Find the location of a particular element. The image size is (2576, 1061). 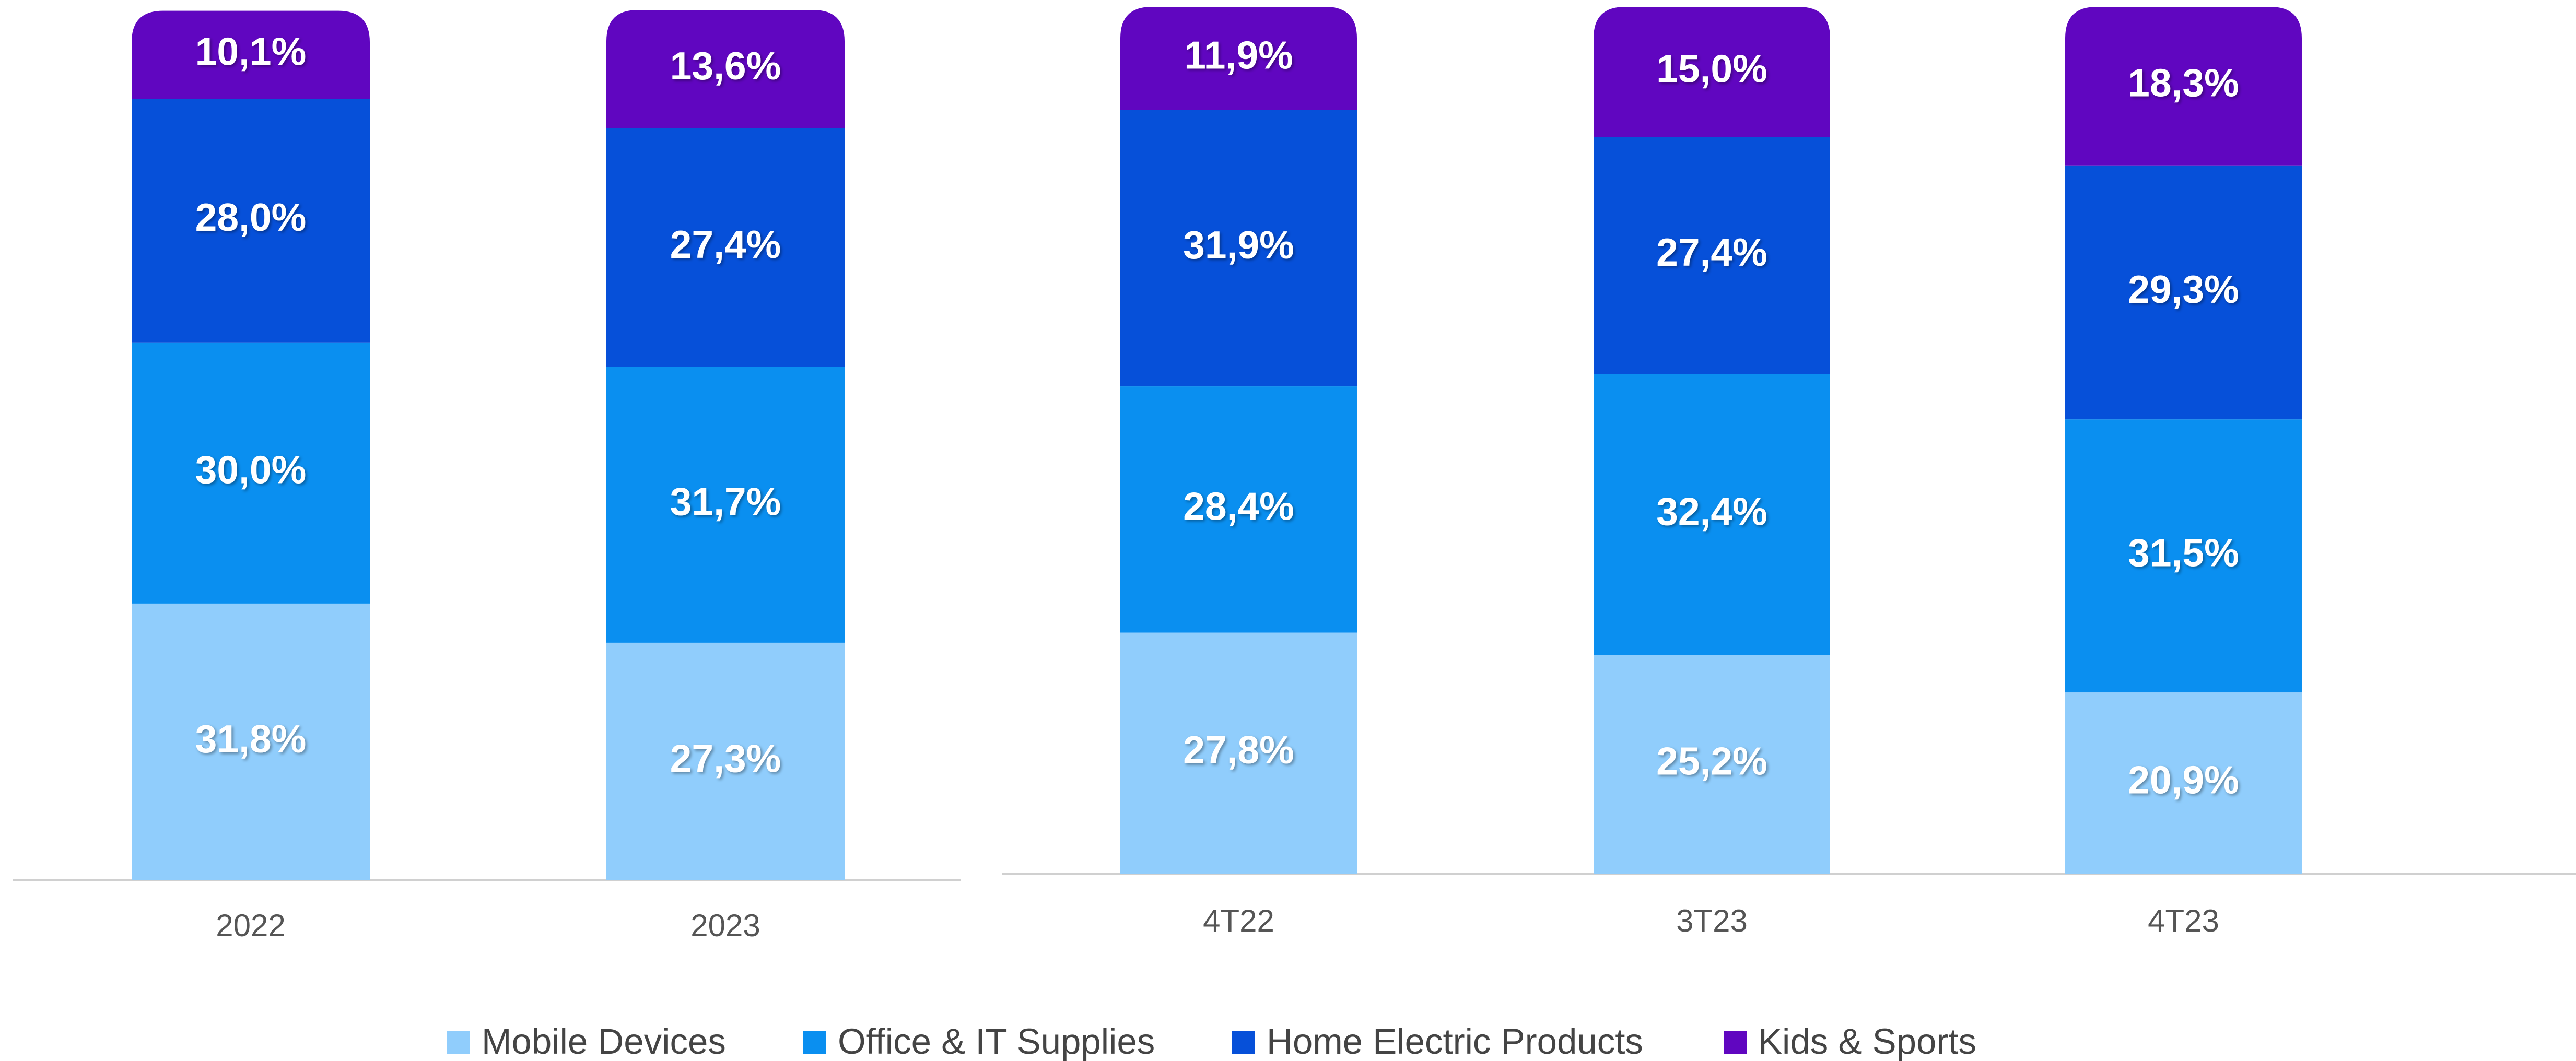

data-label: 10,1% is located at coordinates (251, 52).